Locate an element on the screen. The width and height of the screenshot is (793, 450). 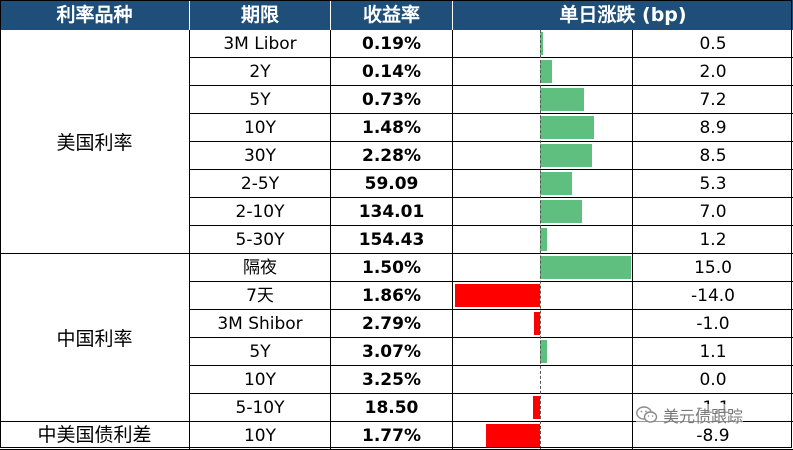
term-cell: 隔夜 is located at coordinates (260, 268).